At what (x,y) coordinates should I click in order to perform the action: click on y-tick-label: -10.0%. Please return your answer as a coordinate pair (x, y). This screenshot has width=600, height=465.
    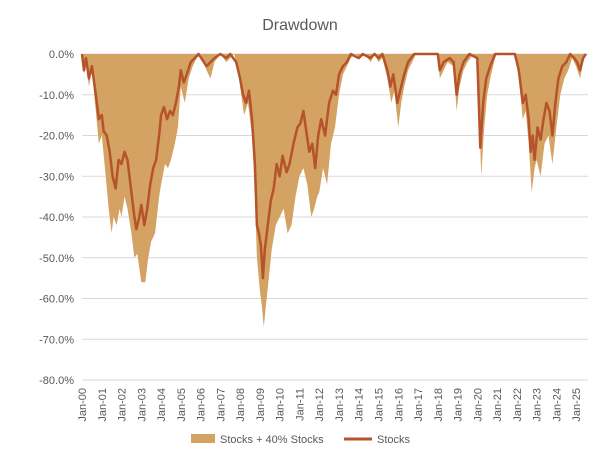
    Looking at the image, I should click on (56, 96).